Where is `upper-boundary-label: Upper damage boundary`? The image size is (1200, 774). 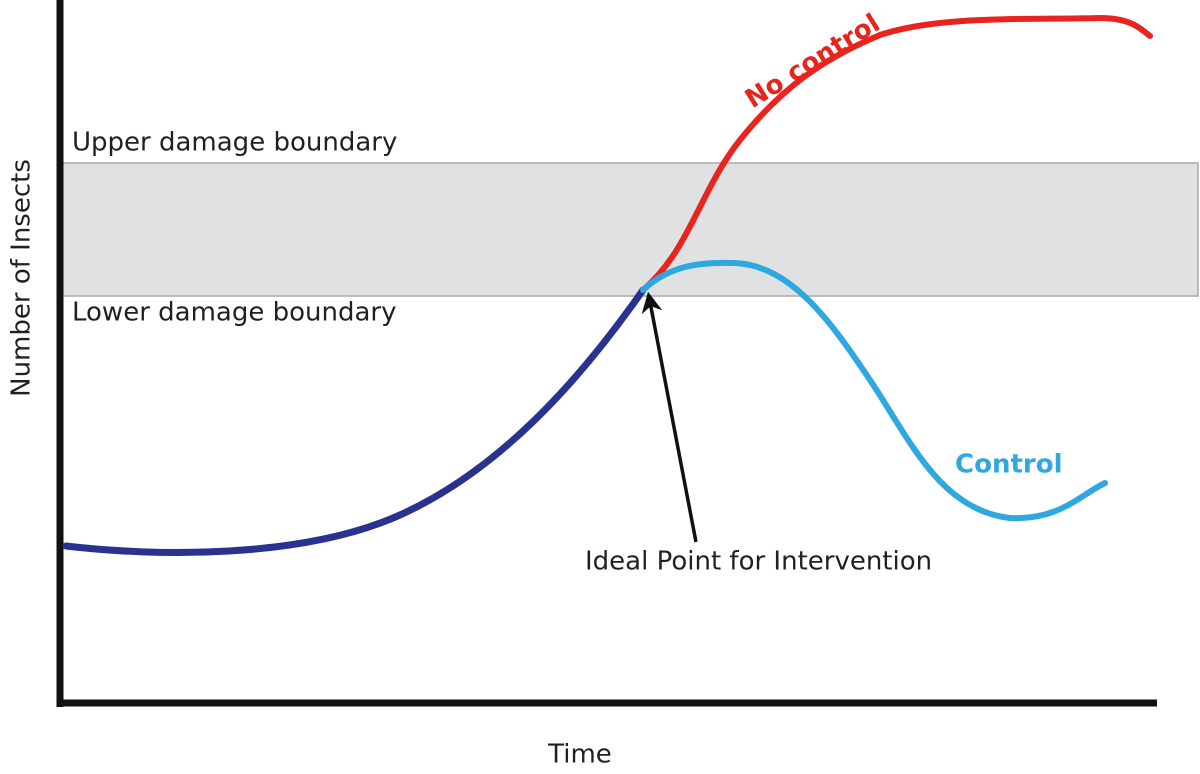
upper-boundary-label: Upper damage boundary is located at coordinates (234, 143).